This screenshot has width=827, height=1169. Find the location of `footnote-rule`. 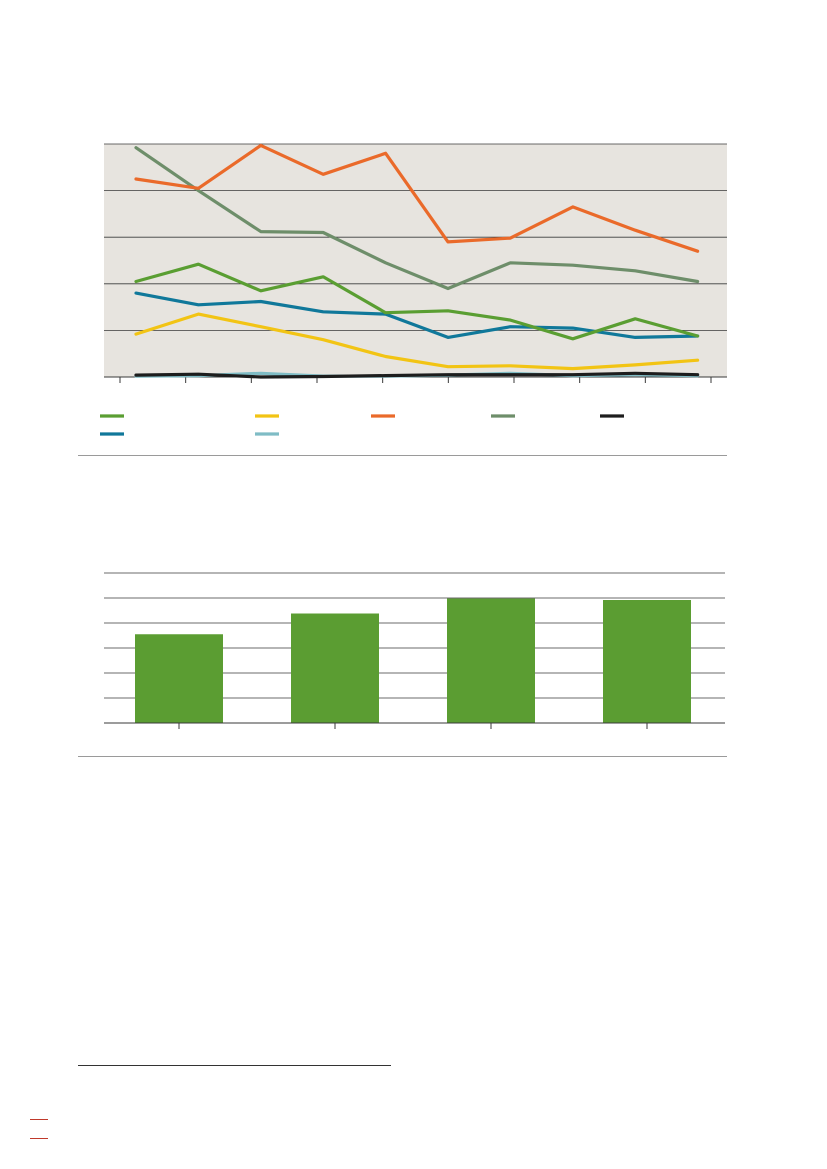

footnote-rule is located at coordinates (234, 1065).